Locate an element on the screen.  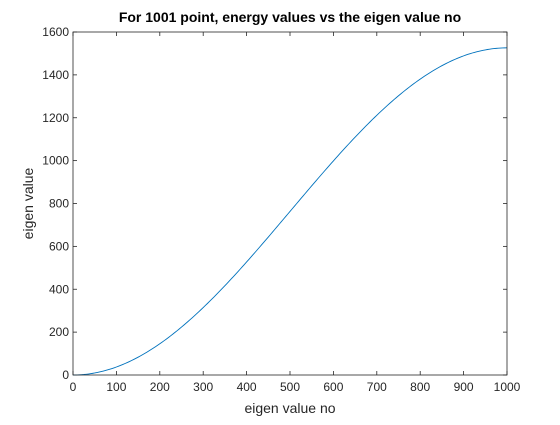
y-tick-label: 1200 is located at coordinates (55, 118).